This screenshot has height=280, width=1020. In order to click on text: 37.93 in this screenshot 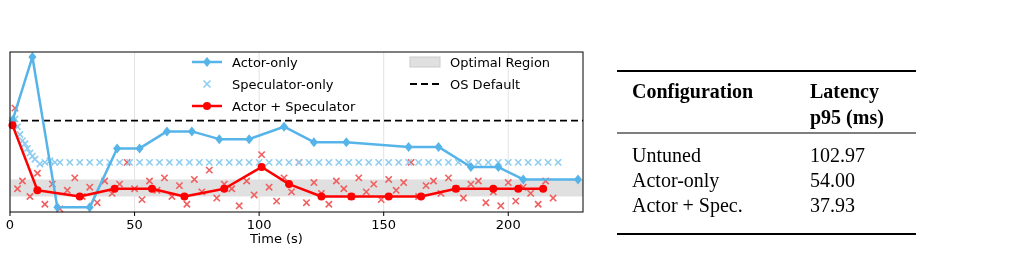, I will do `click(832, 205)`.